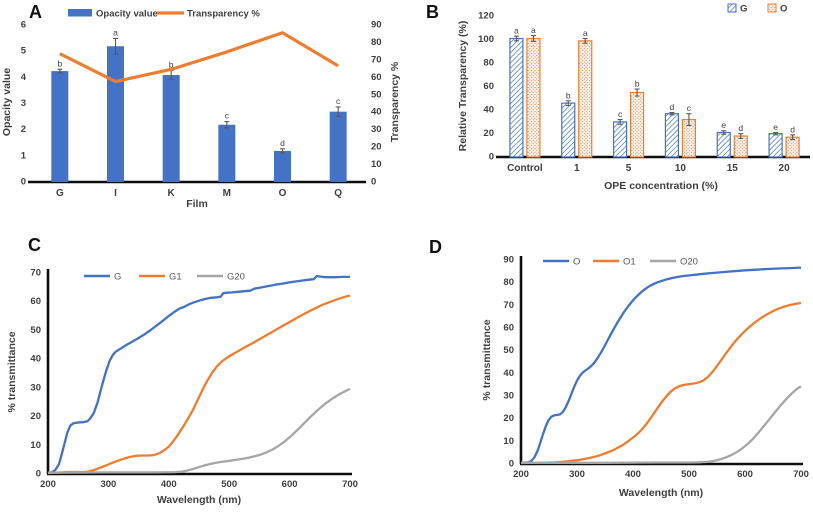  Describe the element at coordinates (172, 193) in the screenshot. I see `a-category-label: K` at that location.